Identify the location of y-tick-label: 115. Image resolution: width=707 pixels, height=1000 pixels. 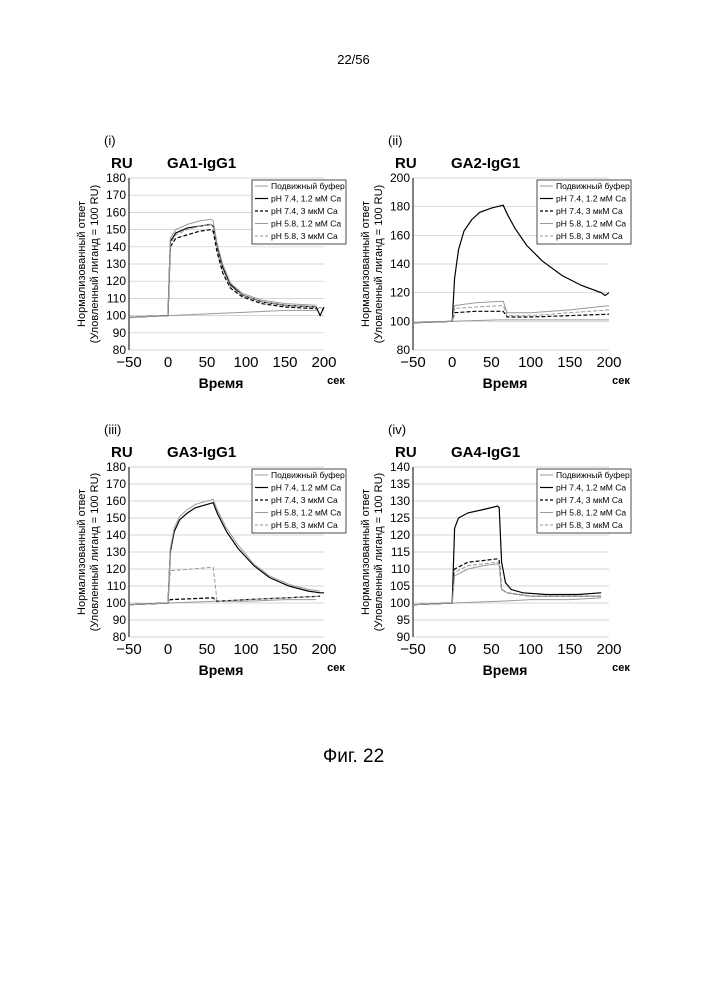
(400, 552).